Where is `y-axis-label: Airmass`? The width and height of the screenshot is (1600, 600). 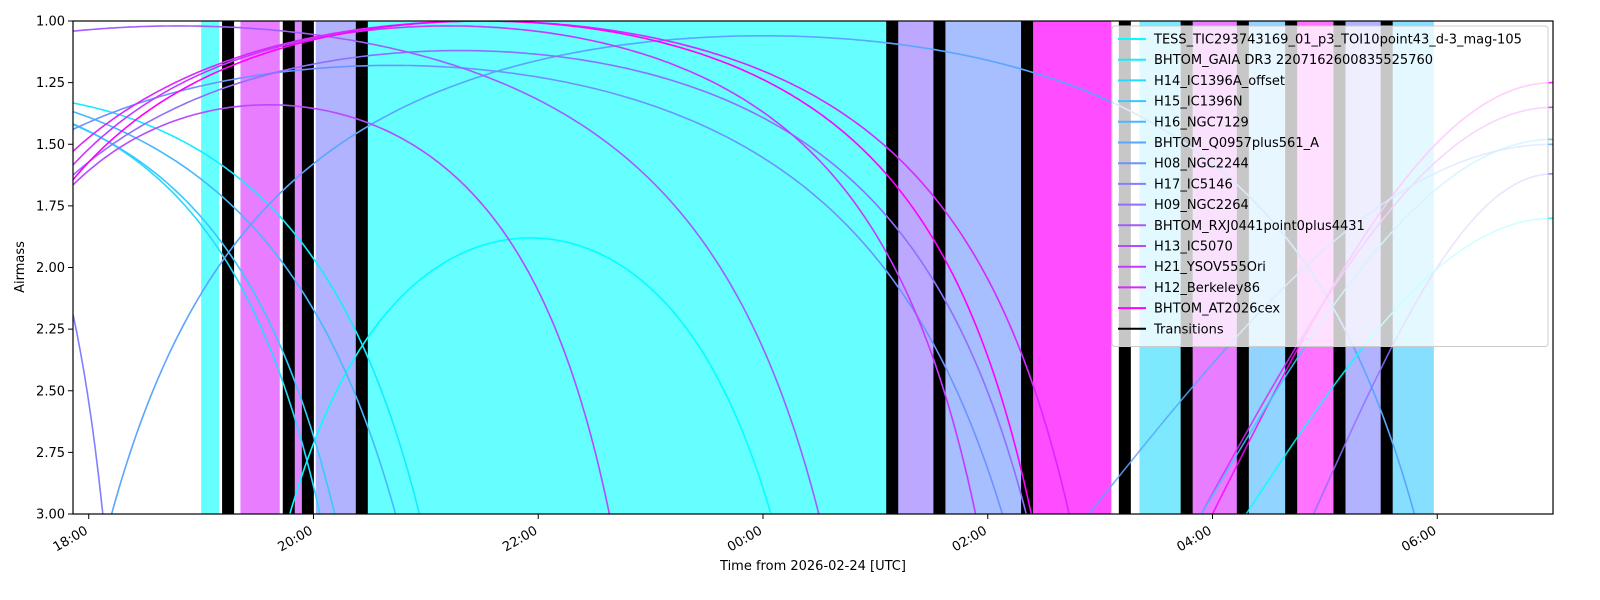
y-axis-label: Airmass is located at coordinates (20, 267).